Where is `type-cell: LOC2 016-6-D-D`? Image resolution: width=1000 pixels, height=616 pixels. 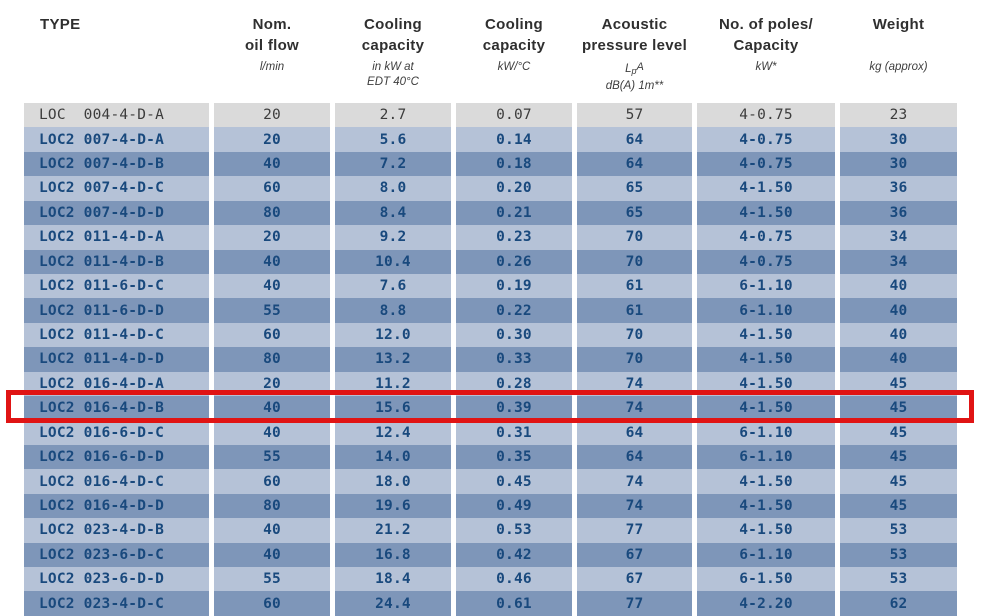
type-cell: LOC2 016-6-D-D is located at coordinates (116, 457).